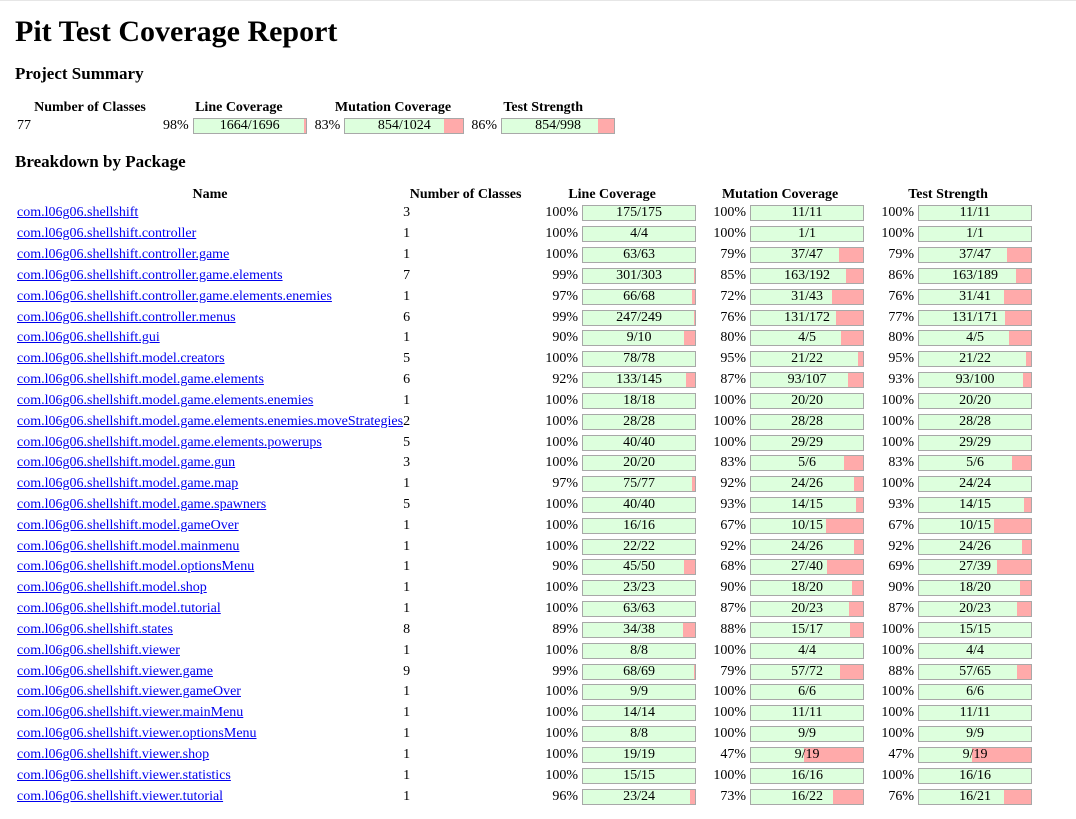  I want to click on strength-coverage-bar: 37/47, so click(975, 255).